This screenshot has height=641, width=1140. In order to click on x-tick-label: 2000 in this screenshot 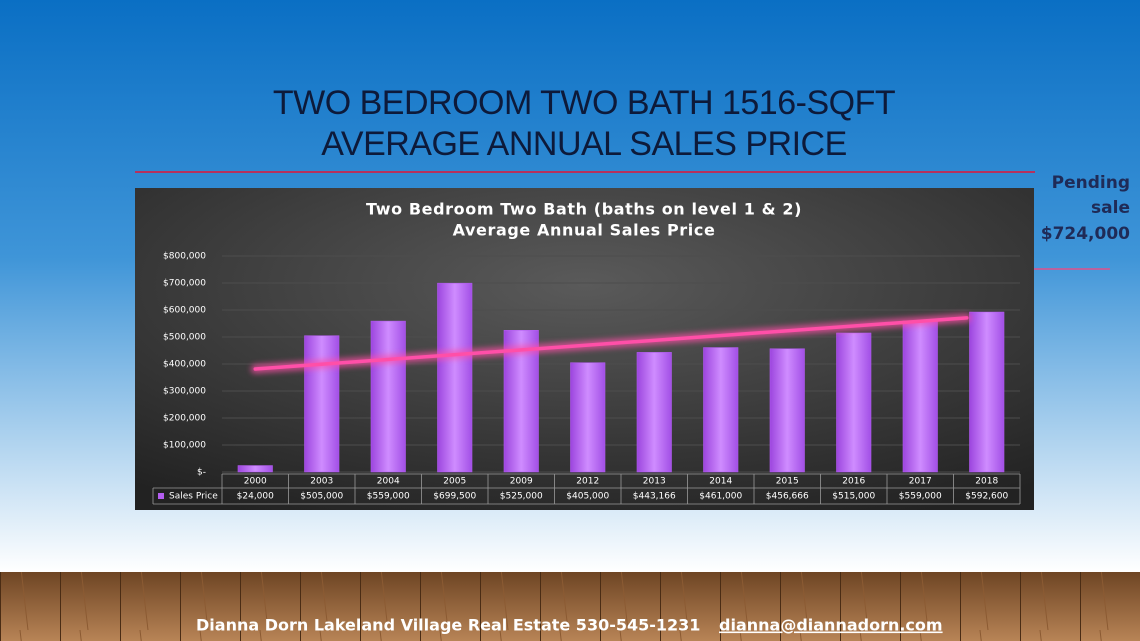, I will do `click(255, 482)`.